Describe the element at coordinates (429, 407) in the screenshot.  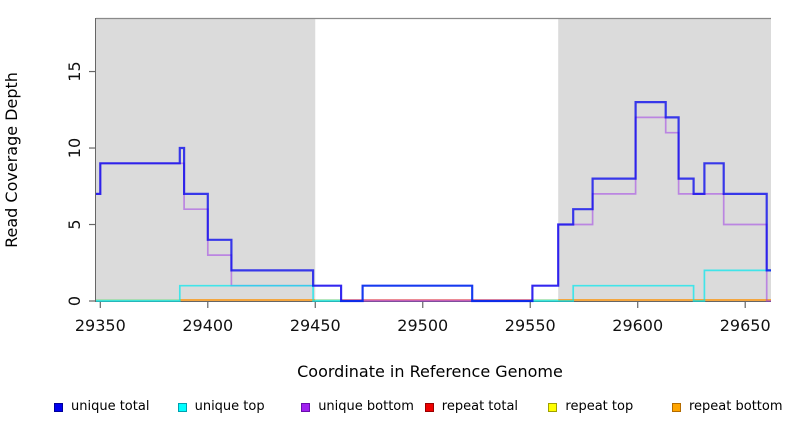
I see `legend-swatch-repeat-total` at that location.